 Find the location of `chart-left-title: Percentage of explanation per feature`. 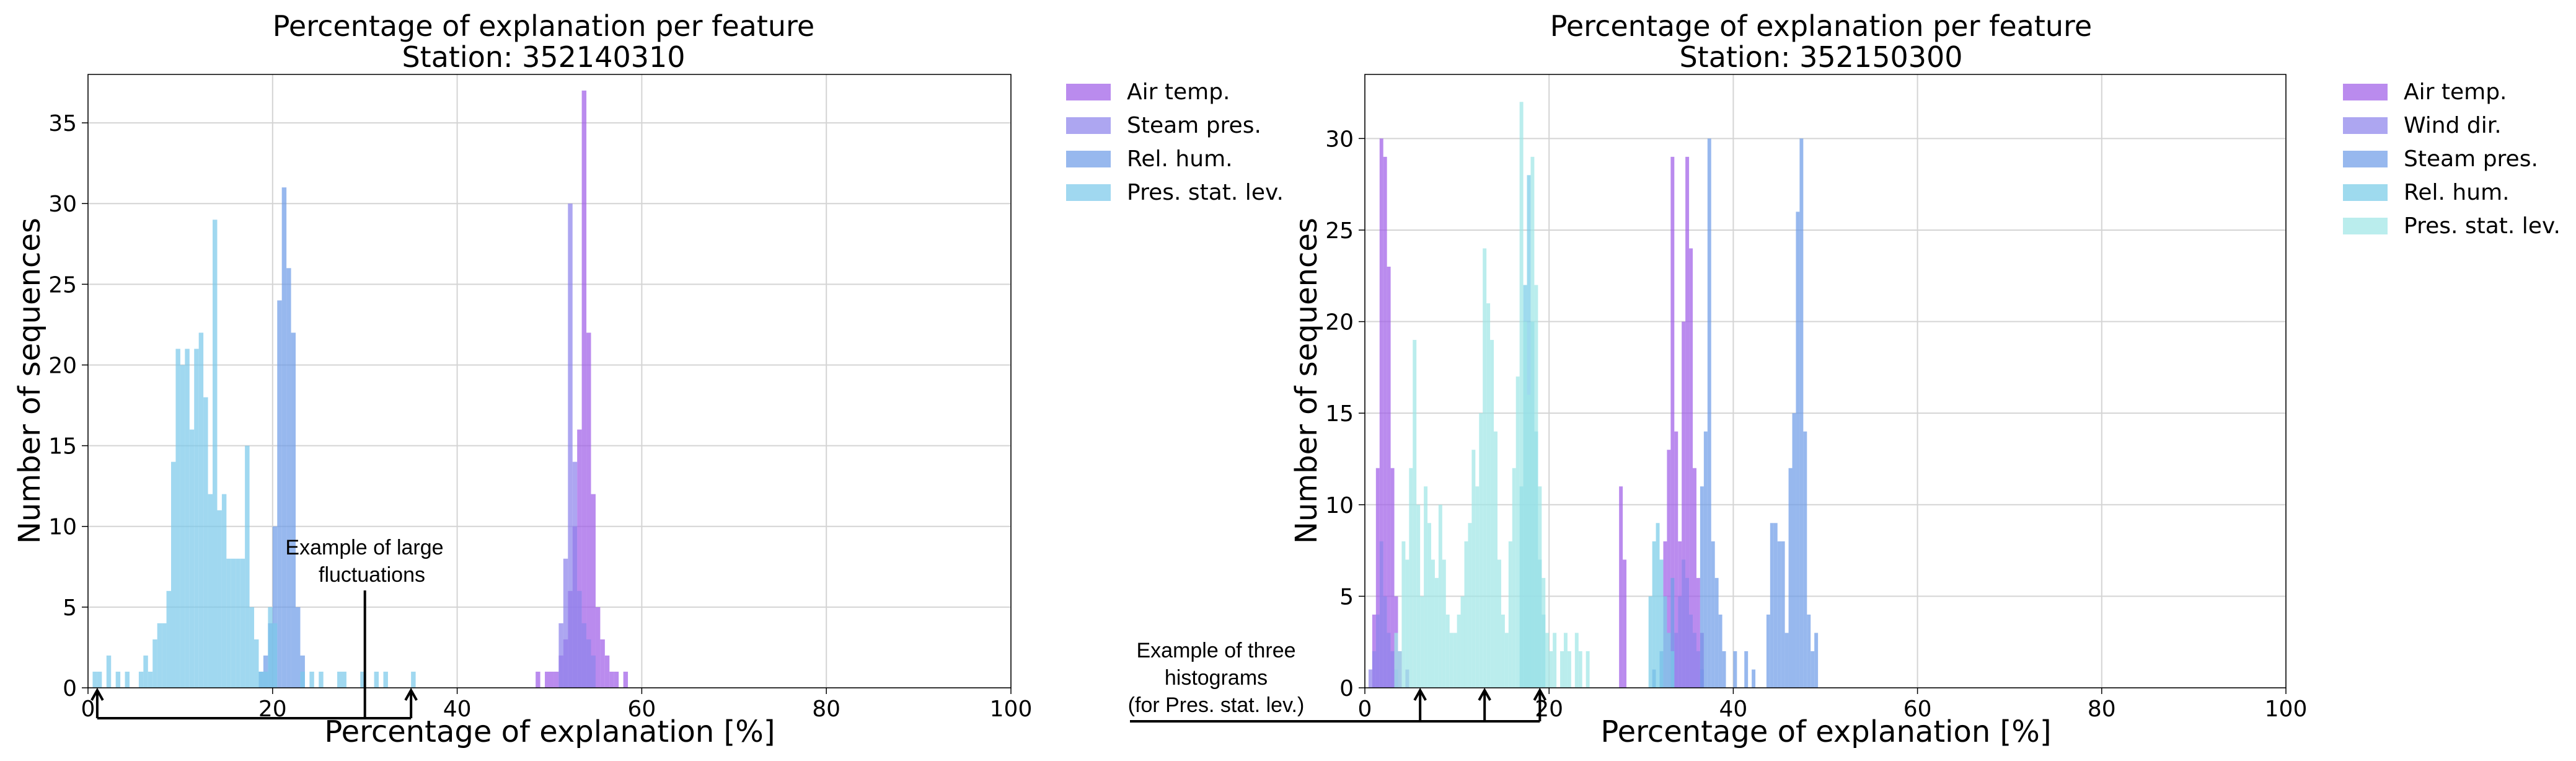

chart-left-title: Percentage of explanation per feature is located at coordinates (543, 26).